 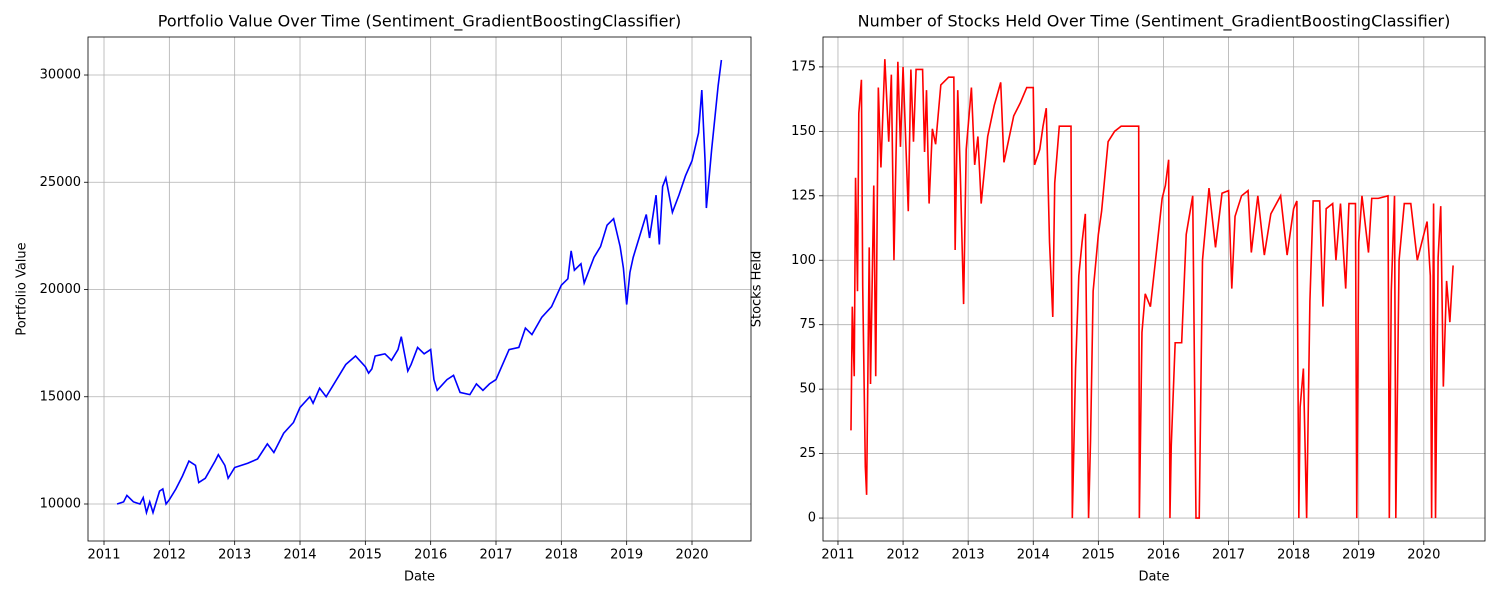 What do you see at coordinates (803, 195) in the screenshot?
I see `y-tick-label: 125` at bounding box center [803, 195].